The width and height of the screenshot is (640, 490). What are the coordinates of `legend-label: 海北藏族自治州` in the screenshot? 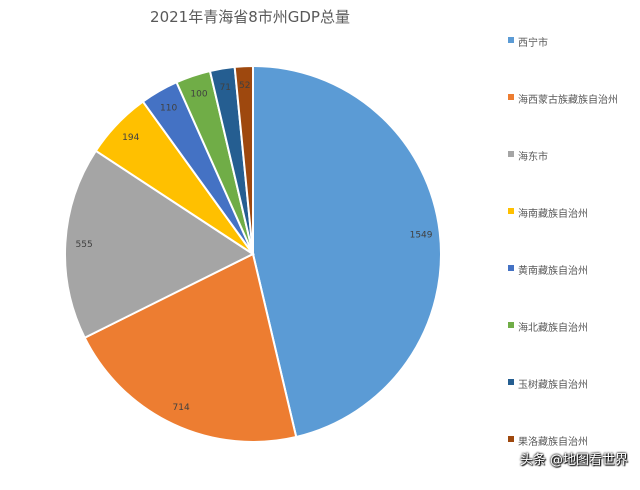 It's located at (553, 328).